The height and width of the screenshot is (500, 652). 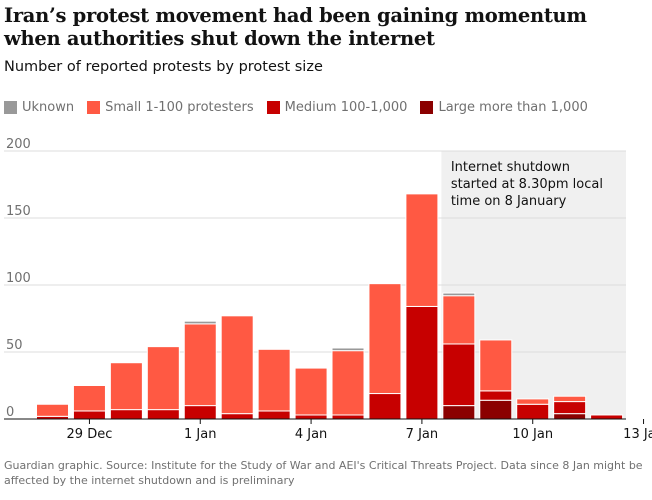 What do you see at coordinates (10, 412) in the screenshot?
I see `y-tick-label-0: 0` at bounding box center [10, 412].